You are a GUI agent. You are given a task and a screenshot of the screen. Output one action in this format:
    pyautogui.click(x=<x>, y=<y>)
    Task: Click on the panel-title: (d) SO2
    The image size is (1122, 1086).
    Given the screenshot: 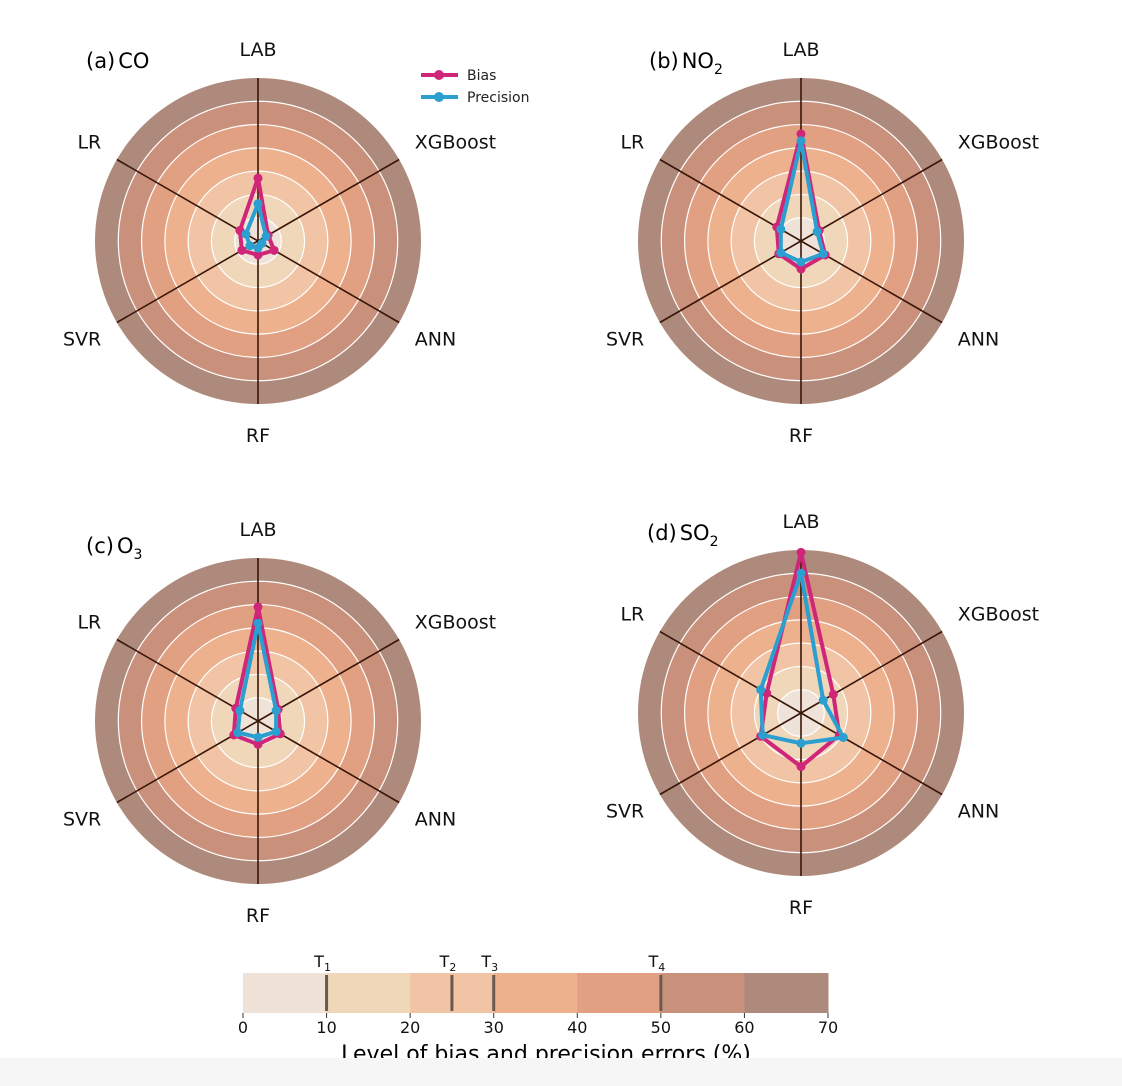 What is the action you would take?
    pyautogui.click(x=683, y=535)
    